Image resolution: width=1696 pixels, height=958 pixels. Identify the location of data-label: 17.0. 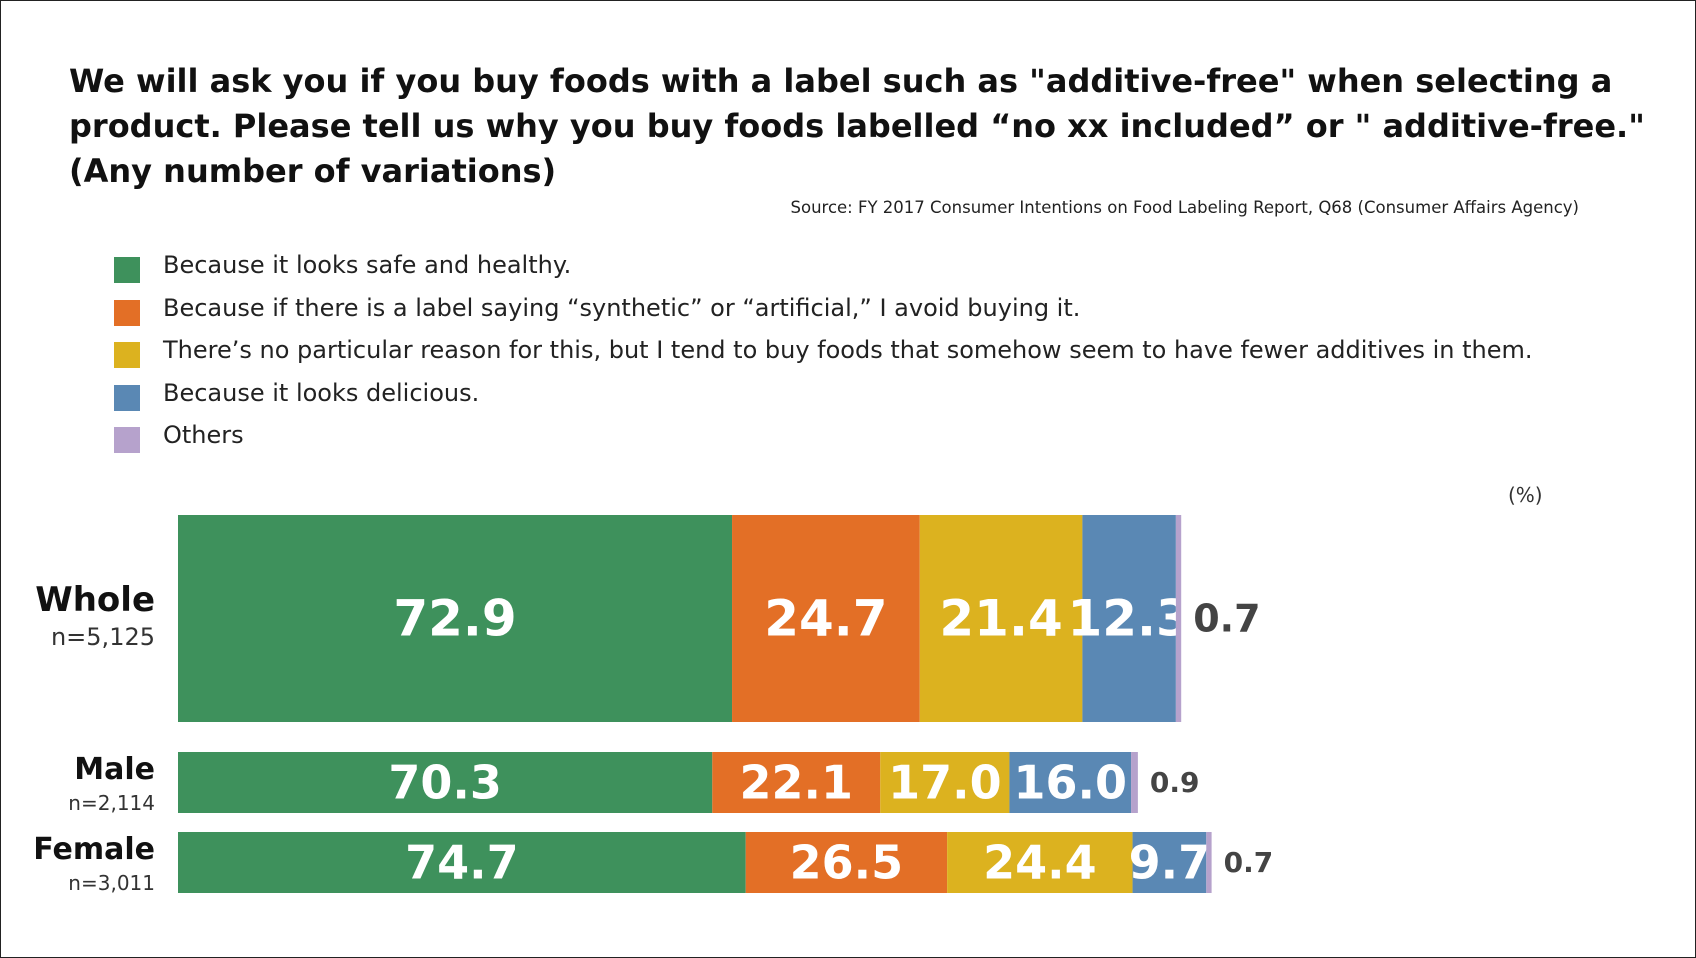
(945, 783).